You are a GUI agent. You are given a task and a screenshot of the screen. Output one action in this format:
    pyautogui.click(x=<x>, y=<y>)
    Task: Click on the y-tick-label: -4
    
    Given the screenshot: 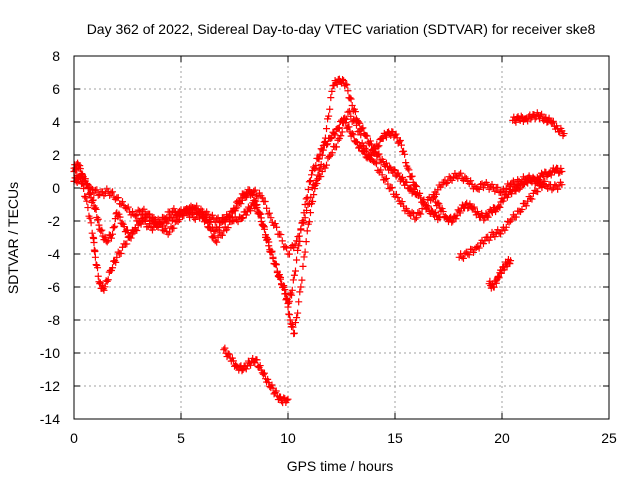 What is the action you would take?
    pyautogui.click(x=54, y=254)
    